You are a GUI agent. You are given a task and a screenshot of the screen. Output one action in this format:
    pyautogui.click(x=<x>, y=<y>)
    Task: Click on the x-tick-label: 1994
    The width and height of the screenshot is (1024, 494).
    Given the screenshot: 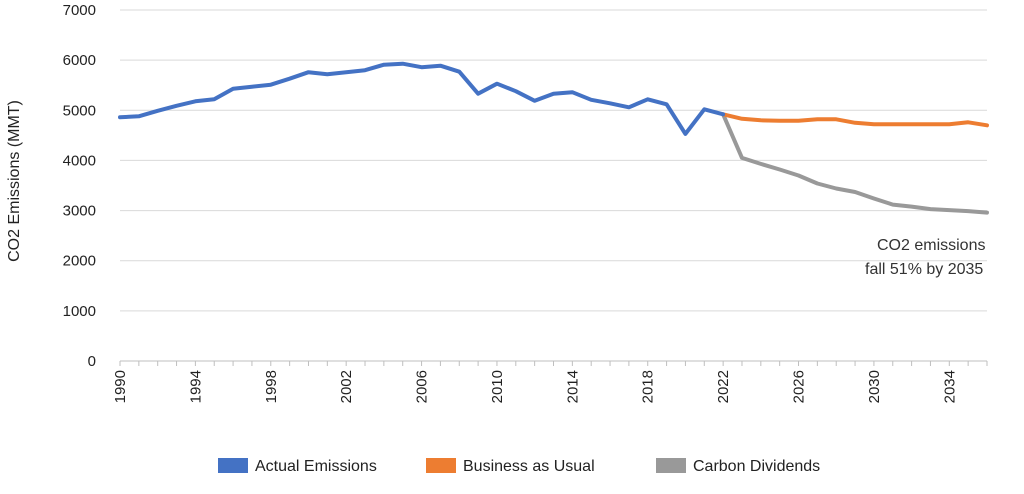 What is the action you would take?
    pyautogui.click(x=195, y=386)
    